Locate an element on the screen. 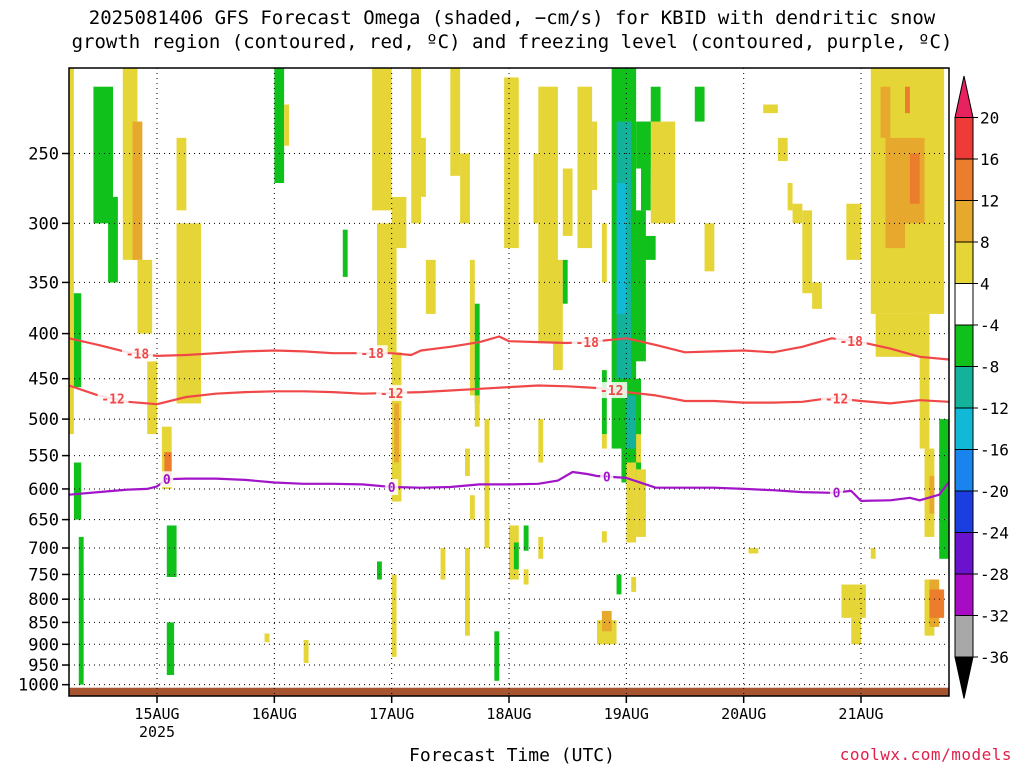 This screenshot has height=768, width=1024. colorbar-label: 12 is located at coordinates (989, 201).